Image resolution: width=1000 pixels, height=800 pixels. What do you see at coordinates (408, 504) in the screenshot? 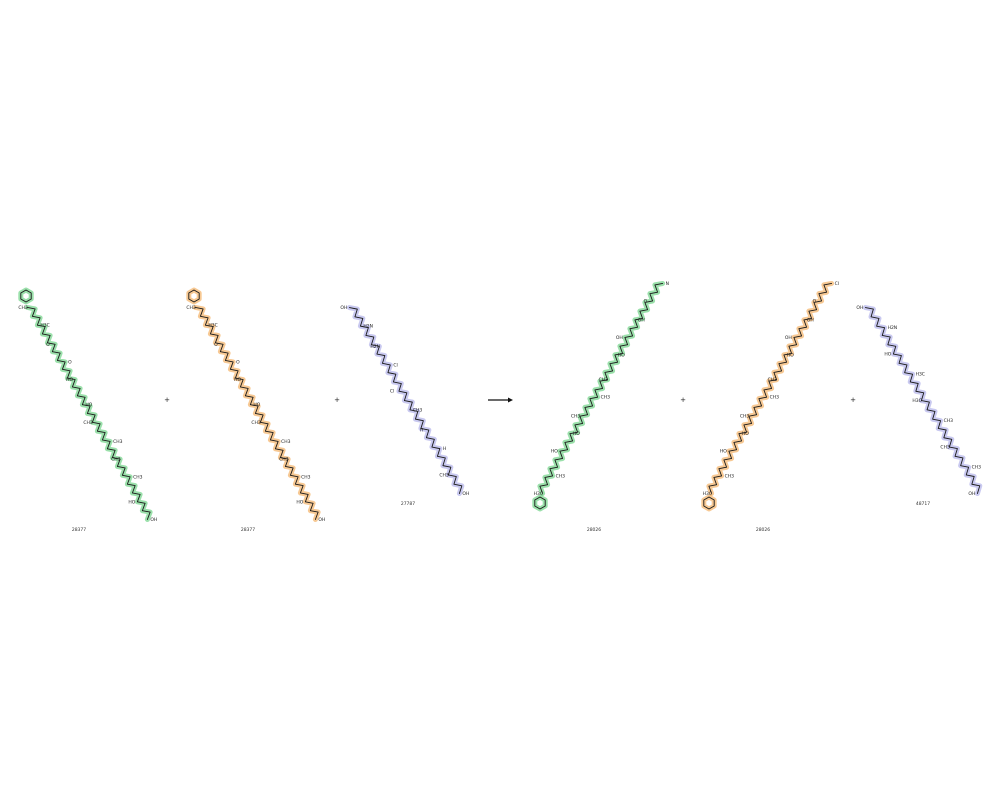
I see `compound-id-reactant-3: 27787` at bounding box center [408, 504].